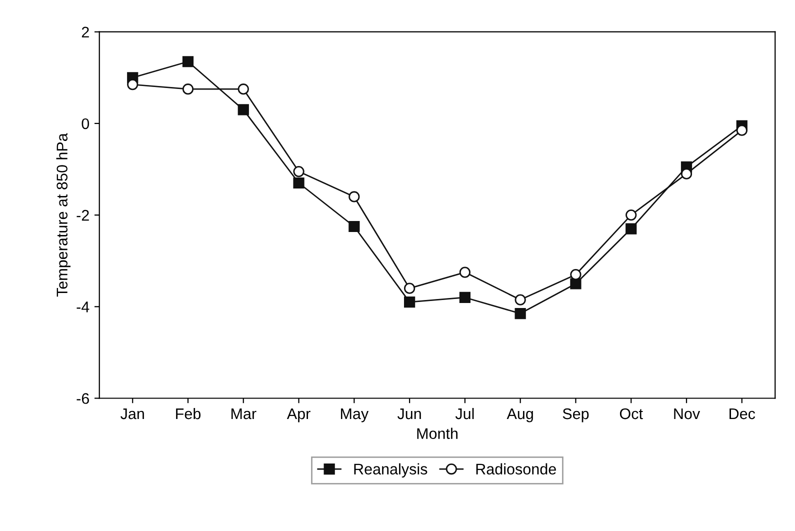  I want to click on y-tick-label: -4, so click(83, 307).